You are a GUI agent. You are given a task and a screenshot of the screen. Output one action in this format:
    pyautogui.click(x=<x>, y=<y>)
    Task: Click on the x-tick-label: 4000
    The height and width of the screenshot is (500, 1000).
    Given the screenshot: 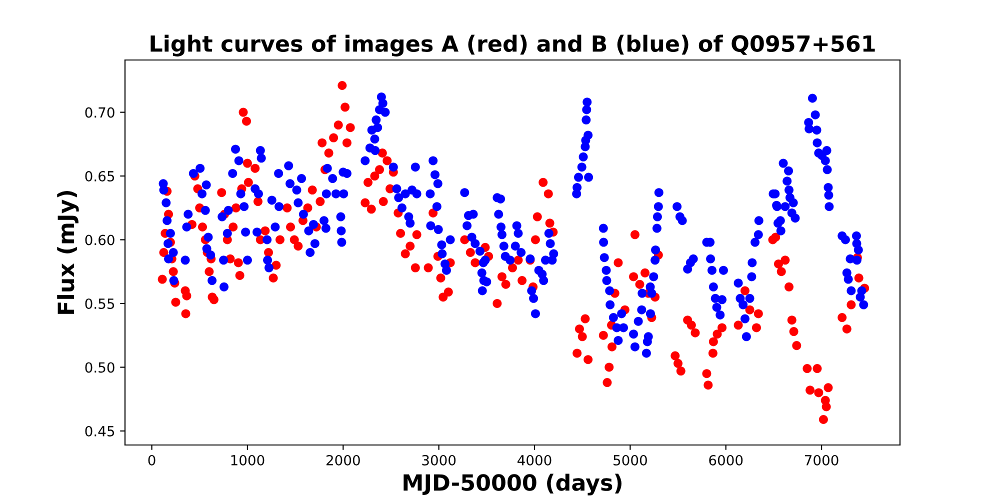 What is the action you would take?
    pyautogui.click(x=535, y=460)
    